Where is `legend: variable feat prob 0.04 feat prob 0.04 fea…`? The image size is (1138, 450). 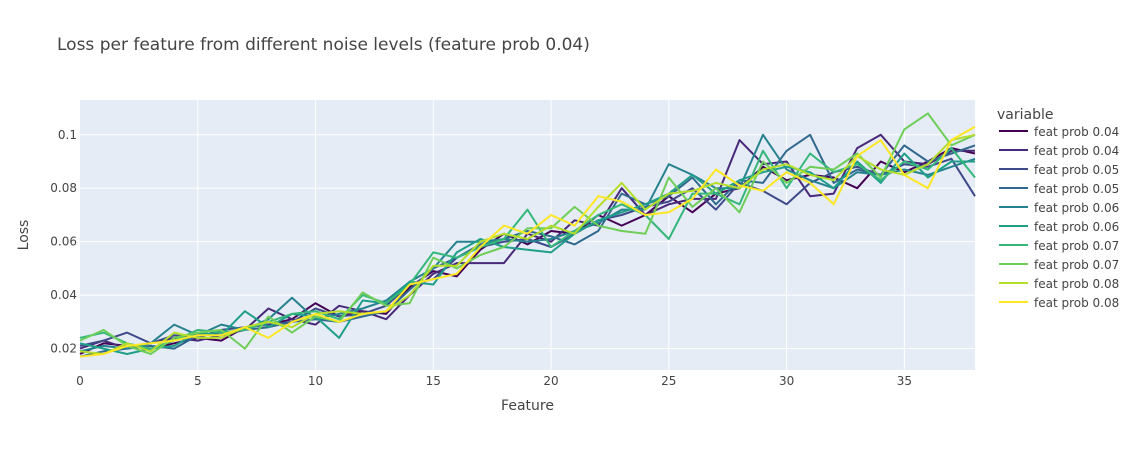 legend: variable feat prob 0.04 feat prob 0.04 fea… is located at coordinates (1058, 208).